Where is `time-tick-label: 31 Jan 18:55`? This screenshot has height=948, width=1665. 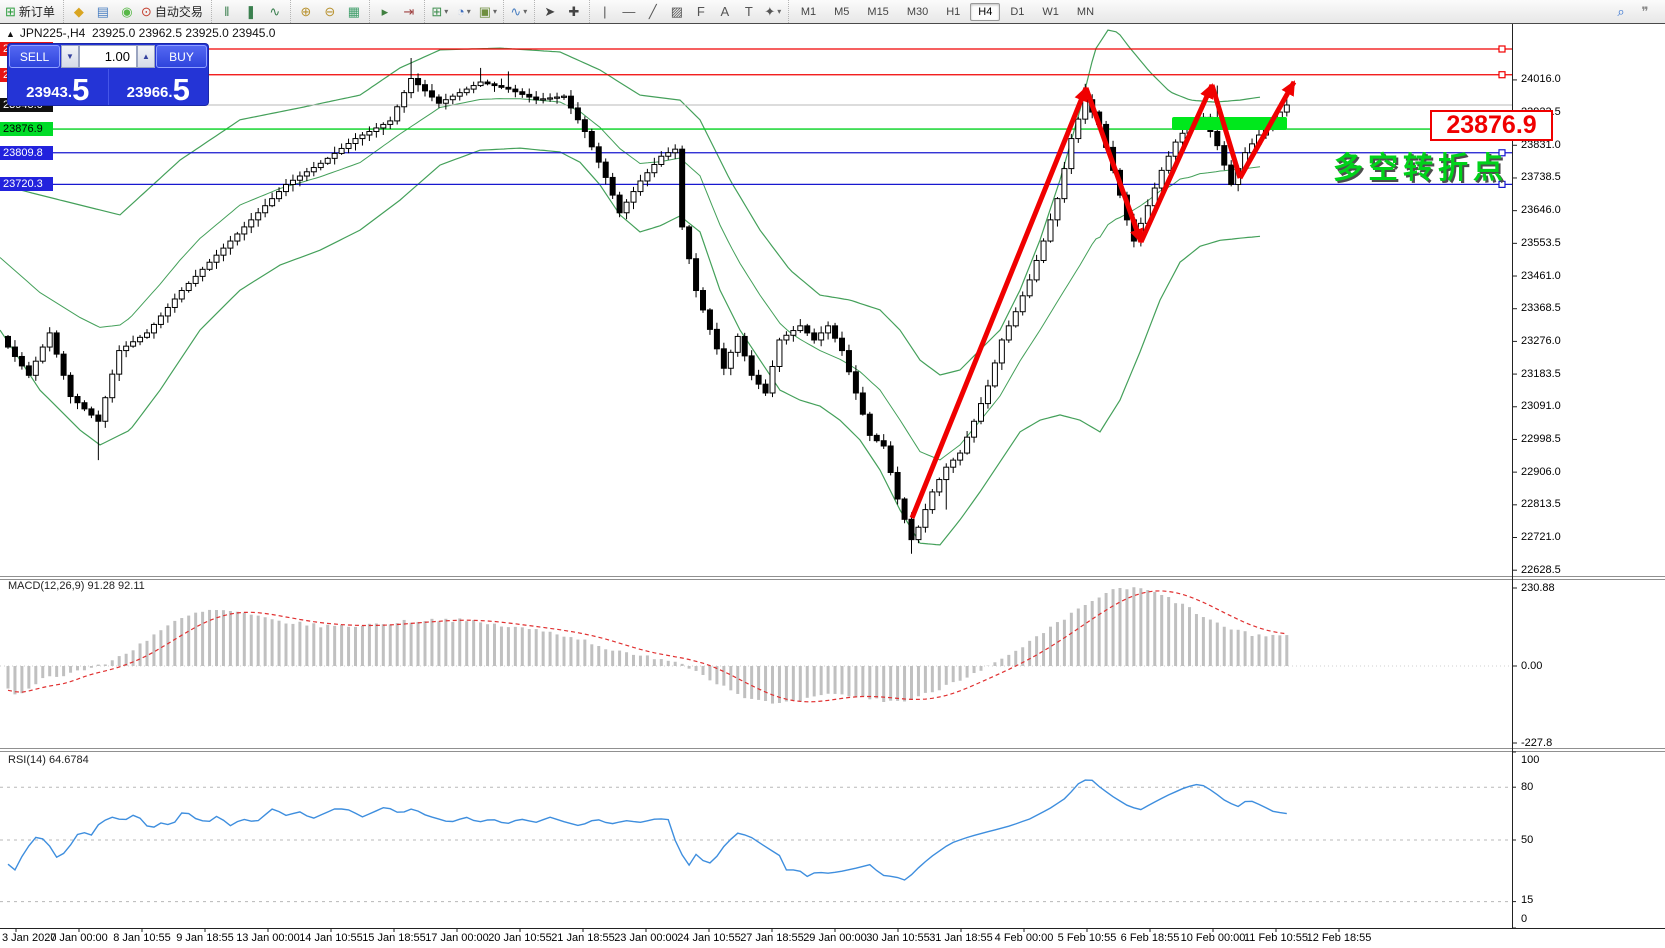
time-tick-label: 31 Jan 18:55 is located at coordinates (961, 938).